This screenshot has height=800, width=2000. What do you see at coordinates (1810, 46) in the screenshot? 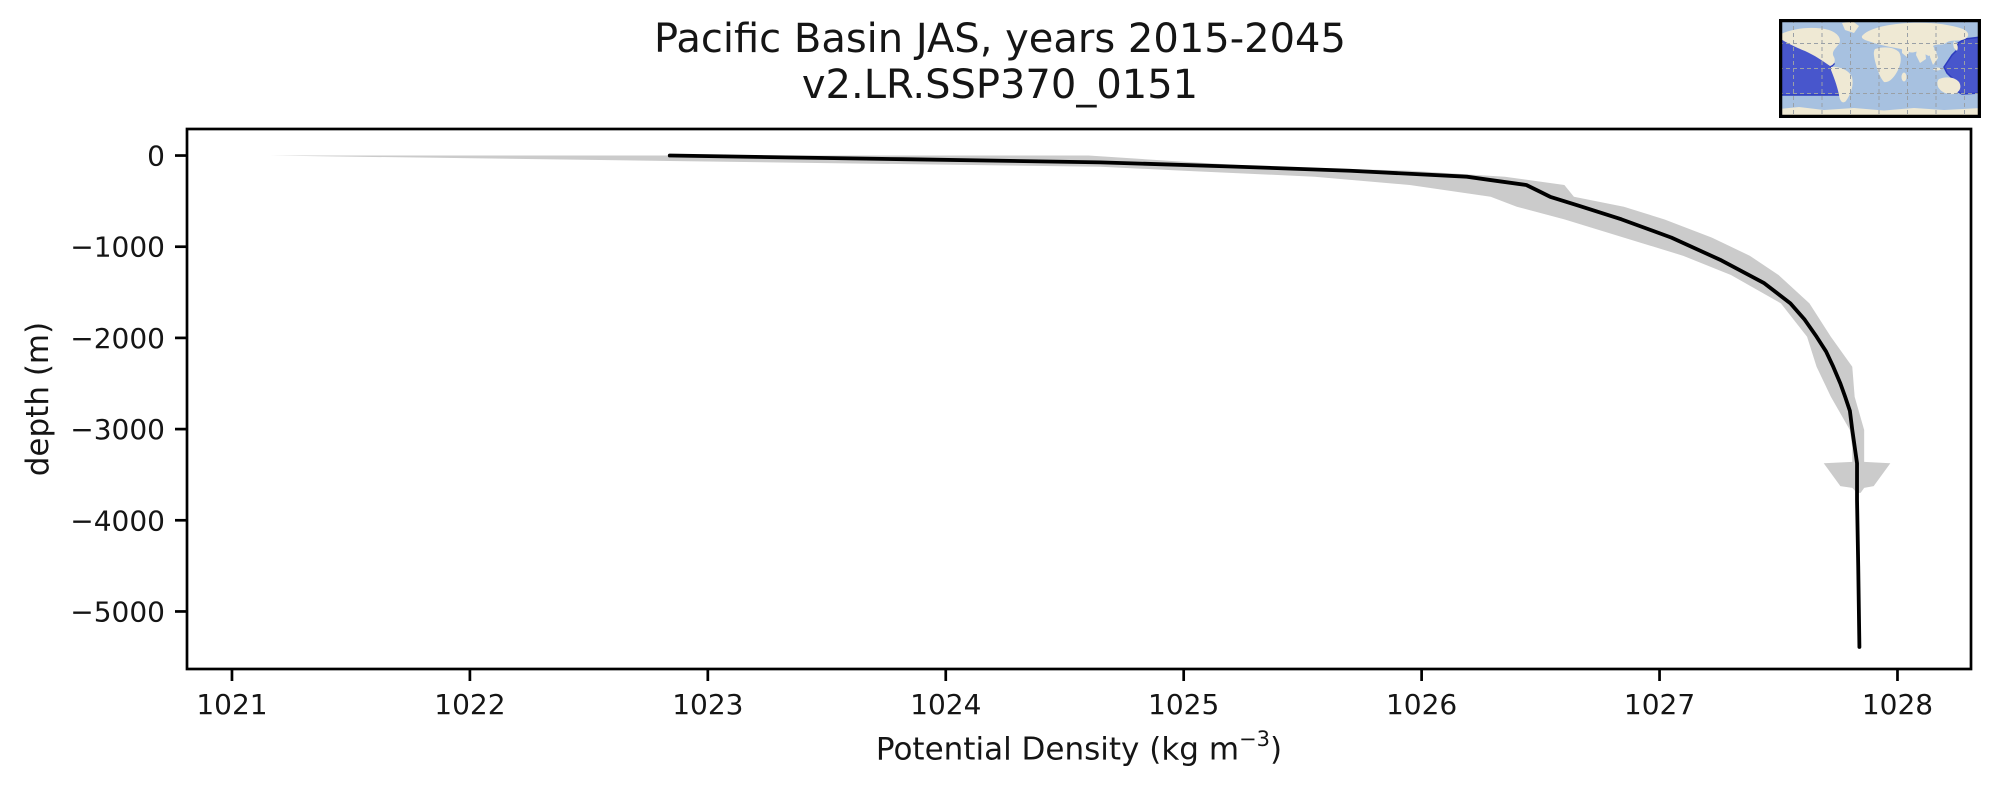
I see `map-north-america` at bounding box center [1810, 46].